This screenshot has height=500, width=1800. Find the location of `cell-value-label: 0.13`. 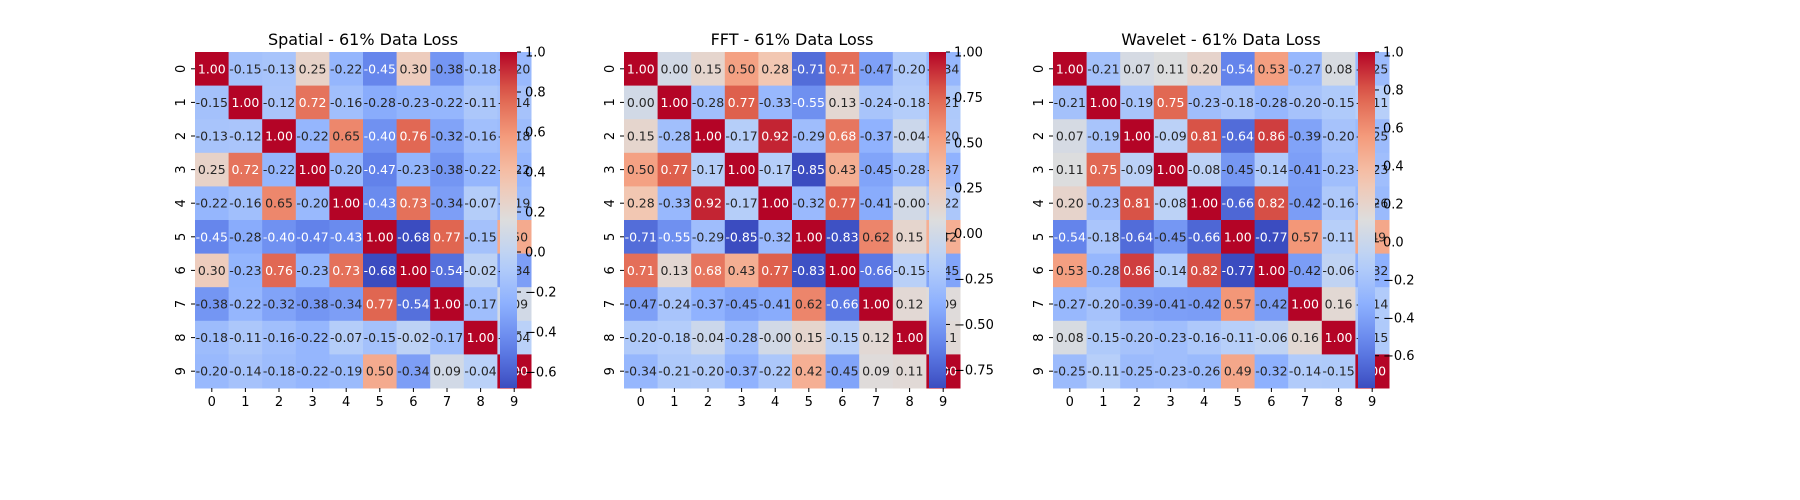

cell-value-label: 0.13 is located at coordinates (674, 270).